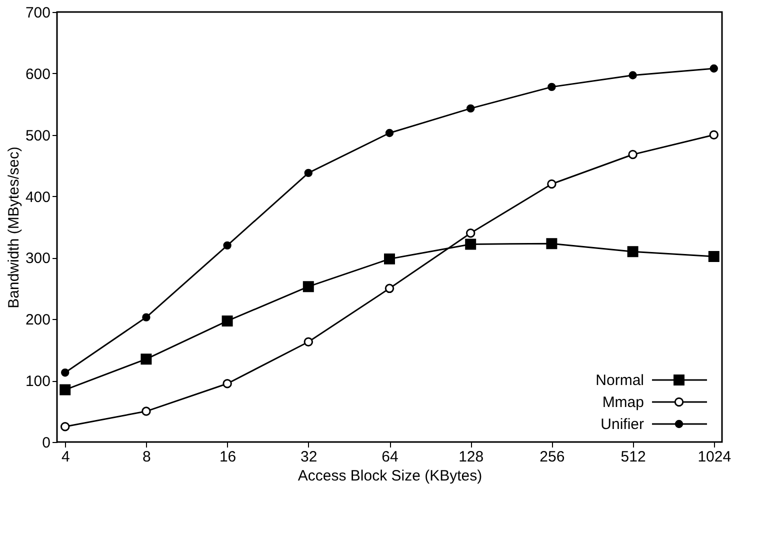 The height and width of the screenshot is (533, 761). Describe the element at coordinates (390, 457) in the screenshot. I see `x-tick-label: 64` at that location.